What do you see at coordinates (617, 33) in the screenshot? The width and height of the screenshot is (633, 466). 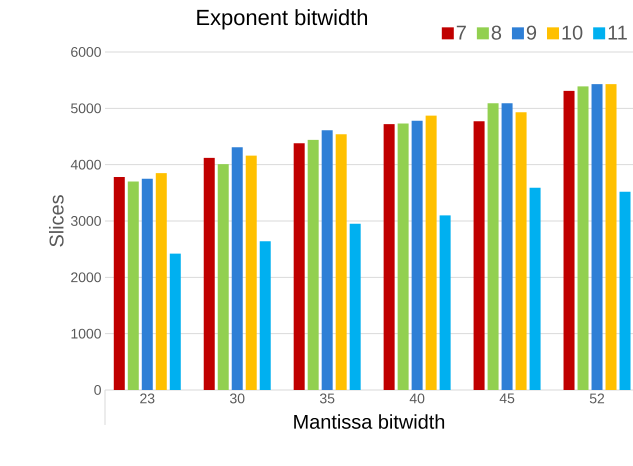 I see `legend-label: 11` at bounding box center [617, 33].